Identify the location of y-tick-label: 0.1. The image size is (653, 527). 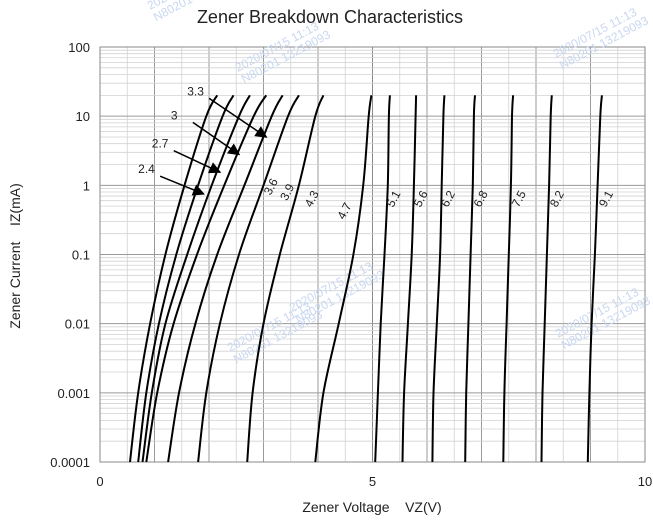
(81, 255).